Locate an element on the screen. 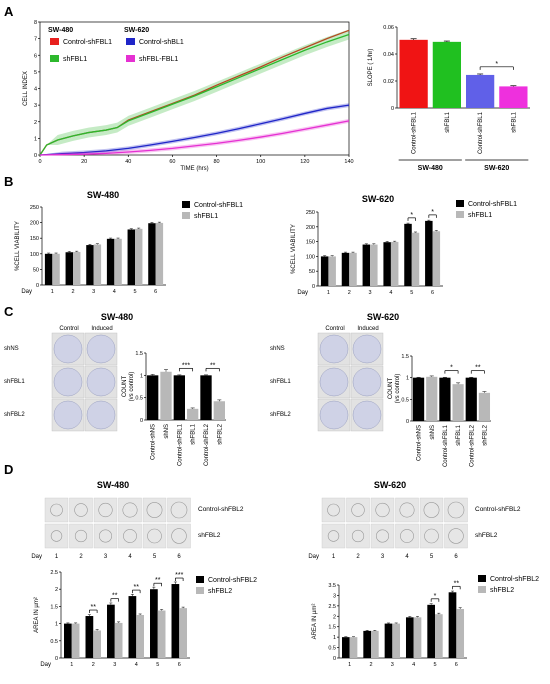 This screenshot has height=684, width=550. c-sw480-chart-bar is located at coordinates (179, 397).